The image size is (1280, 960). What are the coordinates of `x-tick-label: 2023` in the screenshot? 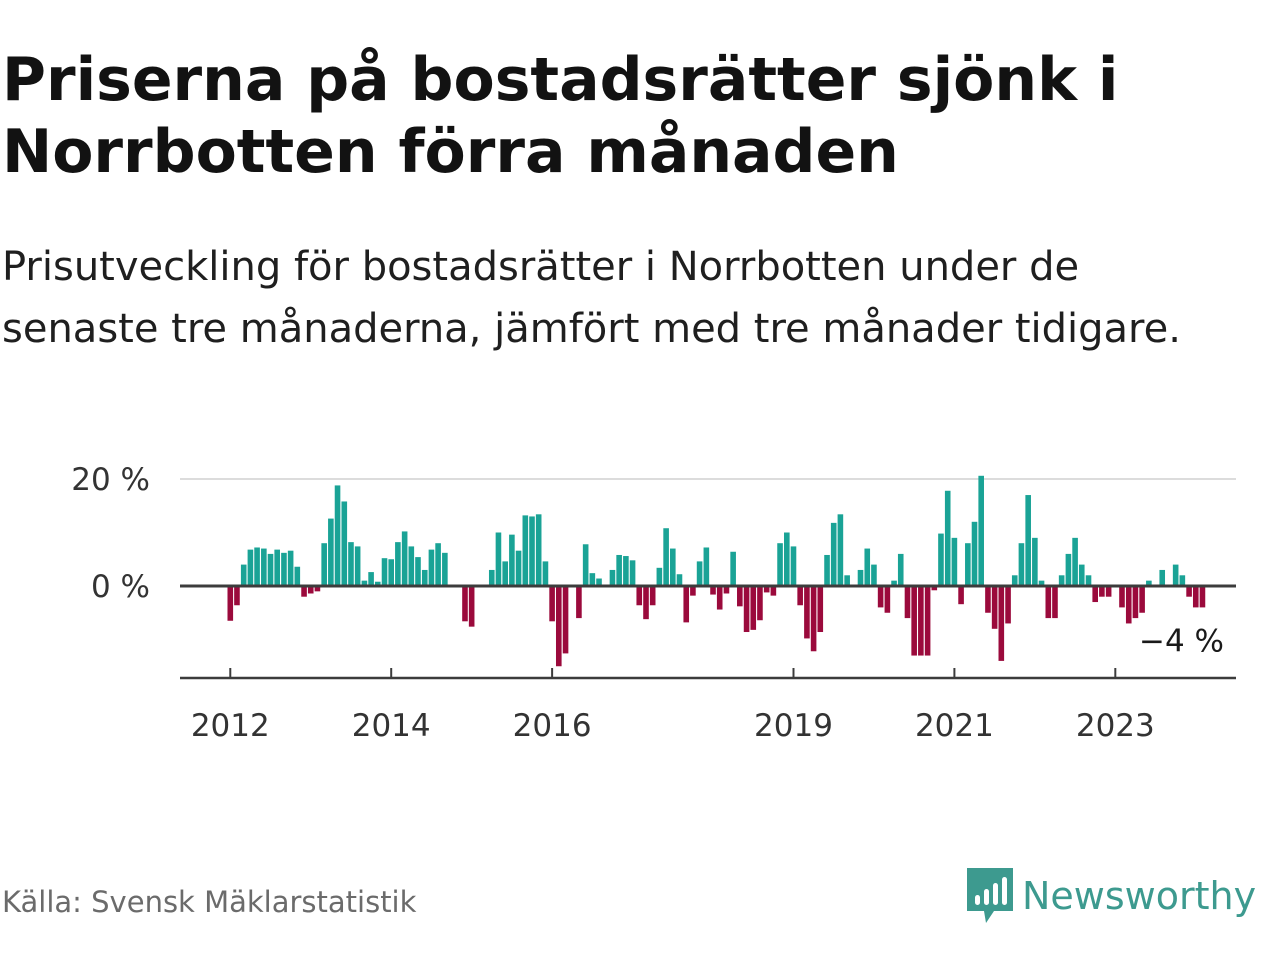 It's located at (1115, 726).